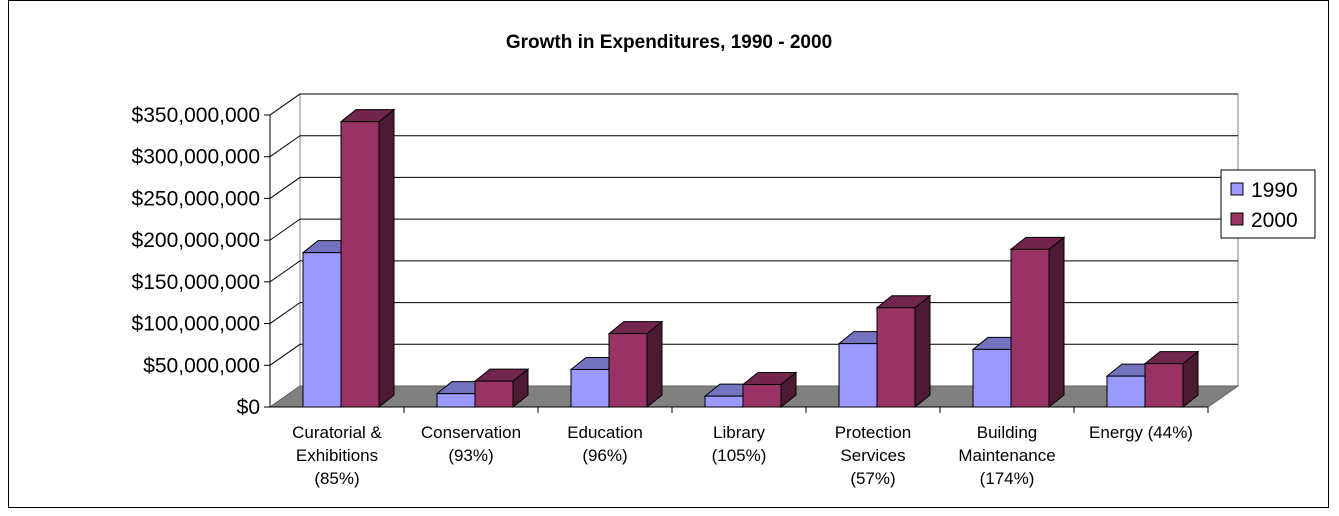 Image resolution: width=1339 pixels, height=516 pixels. I want to click on legend-box, so click(1268, 204).